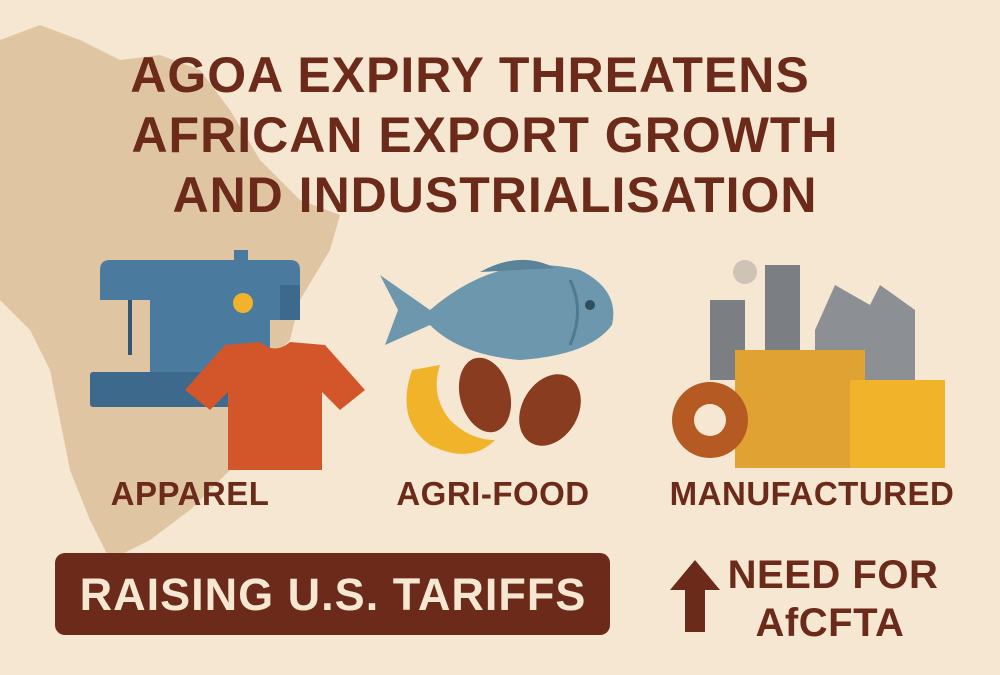 This screenshot has width=1000, height=675. Describe the element at coordinates (497, 356) in the screenshot. I see `agri-food-icon` at that location.